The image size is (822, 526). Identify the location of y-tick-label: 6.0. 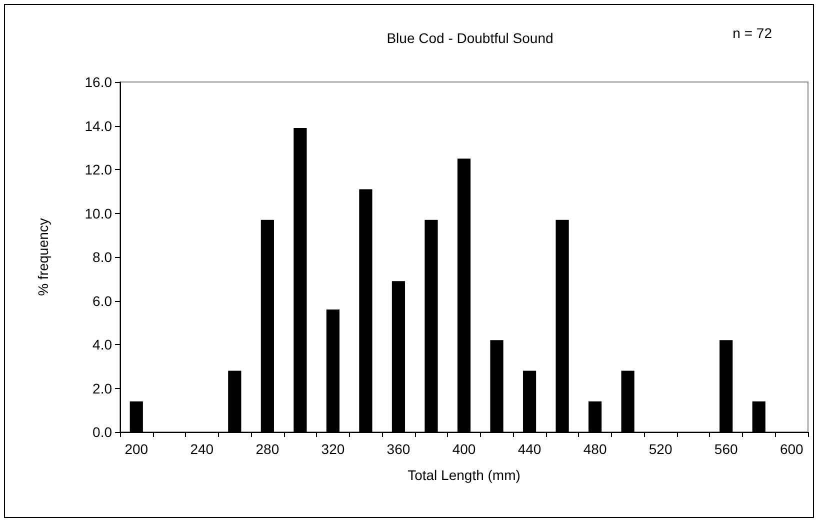
(102, 300).